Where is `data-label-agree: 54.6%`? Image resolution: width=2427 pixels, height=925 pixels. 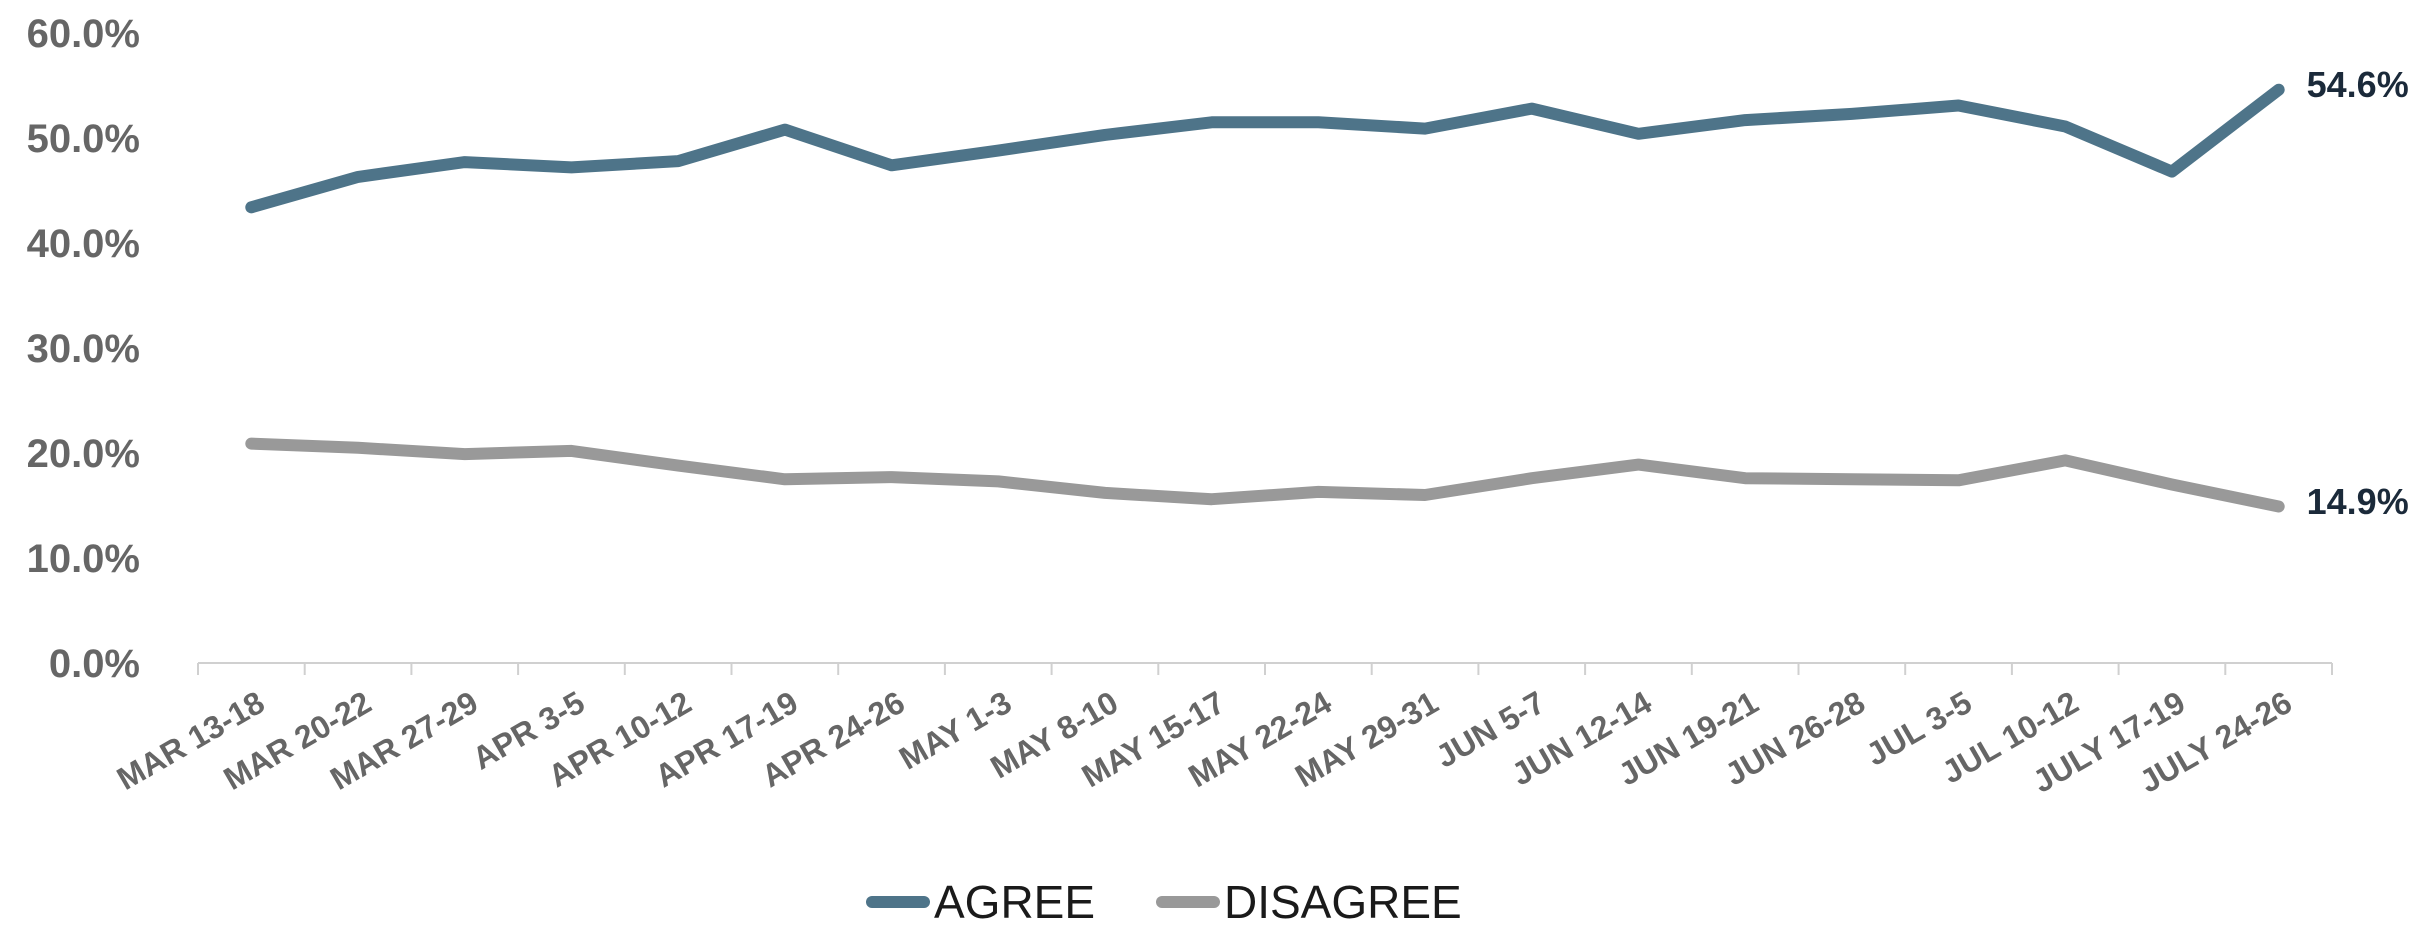
data-label-agree: 54.6% is located at coordinates (2358, 84).